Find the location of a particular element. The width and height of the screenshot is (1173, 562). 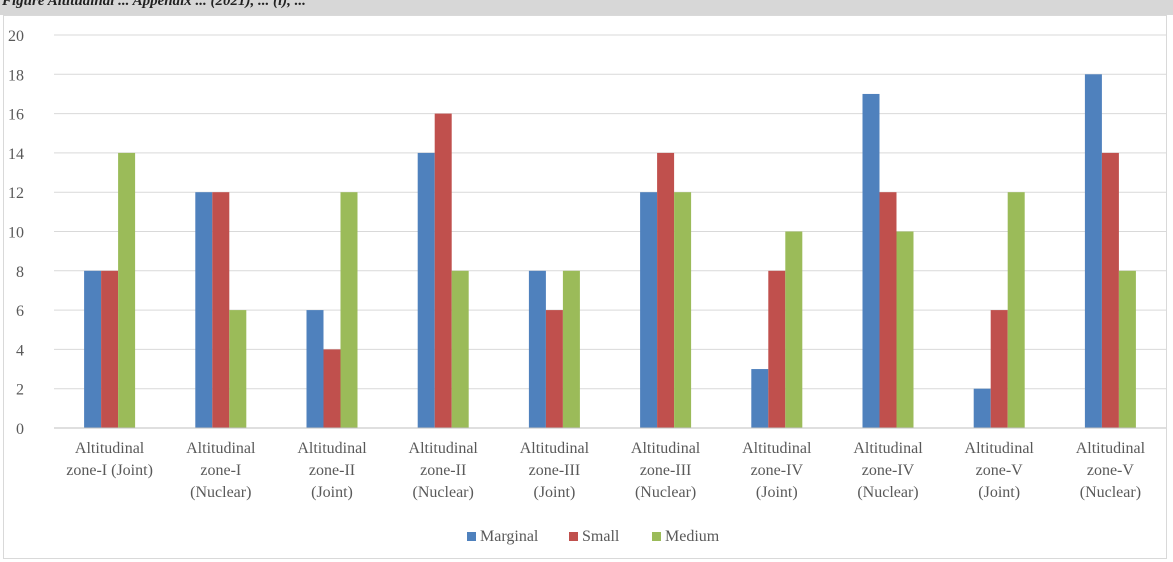

x-tick-label: Altitudinal zone-IV (Nuclear) is located at coordinates (888, 470).